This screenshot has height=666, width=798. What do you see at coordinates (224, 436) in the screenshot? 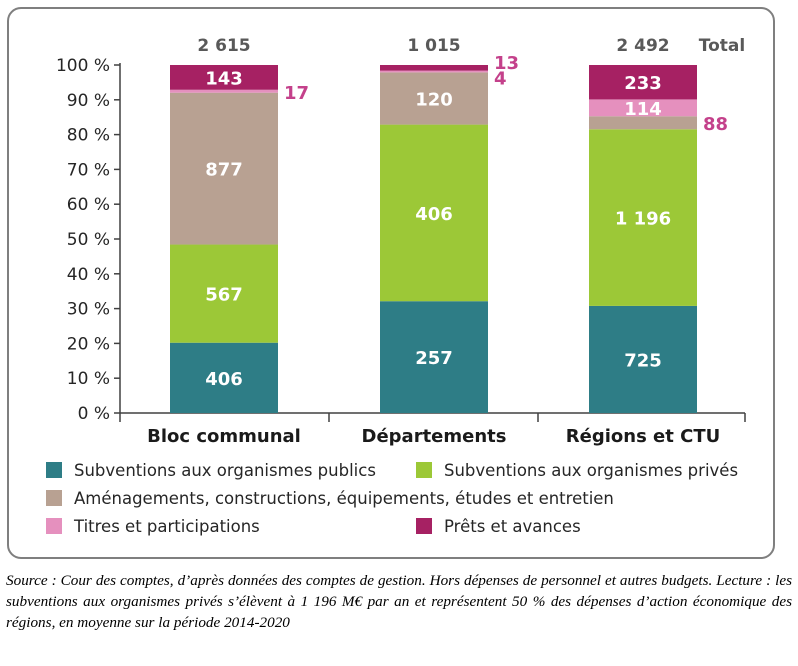
I see `x-category-label: Bloc communal` at bounding box center [224, 436].